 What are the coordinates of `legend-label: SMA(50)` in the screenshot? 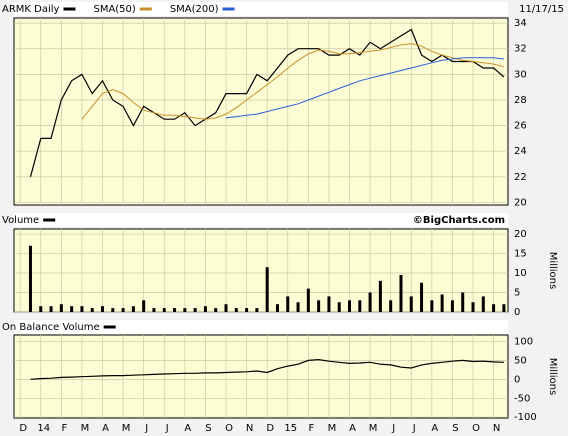 It's located at (114, 9).